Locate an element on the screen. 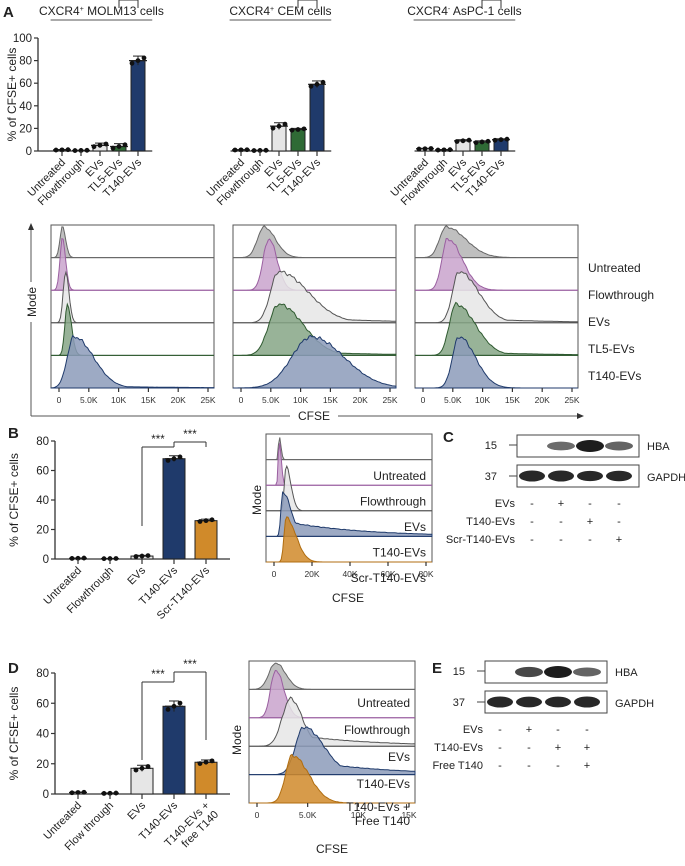 The image size is (685, 866). legend-label: T140-EVs is located at coordinates (383, 784).